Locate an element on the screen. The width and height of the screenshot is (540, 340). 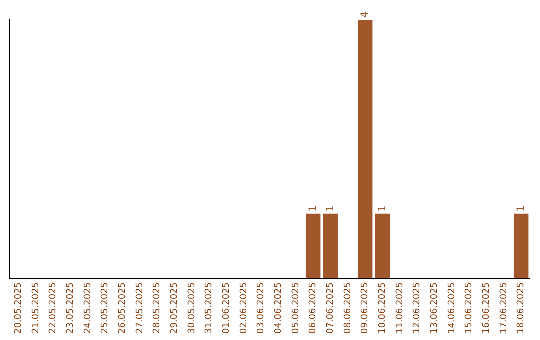
x-tick-label: 24.05.2025 is located at coordinates (88, 308).